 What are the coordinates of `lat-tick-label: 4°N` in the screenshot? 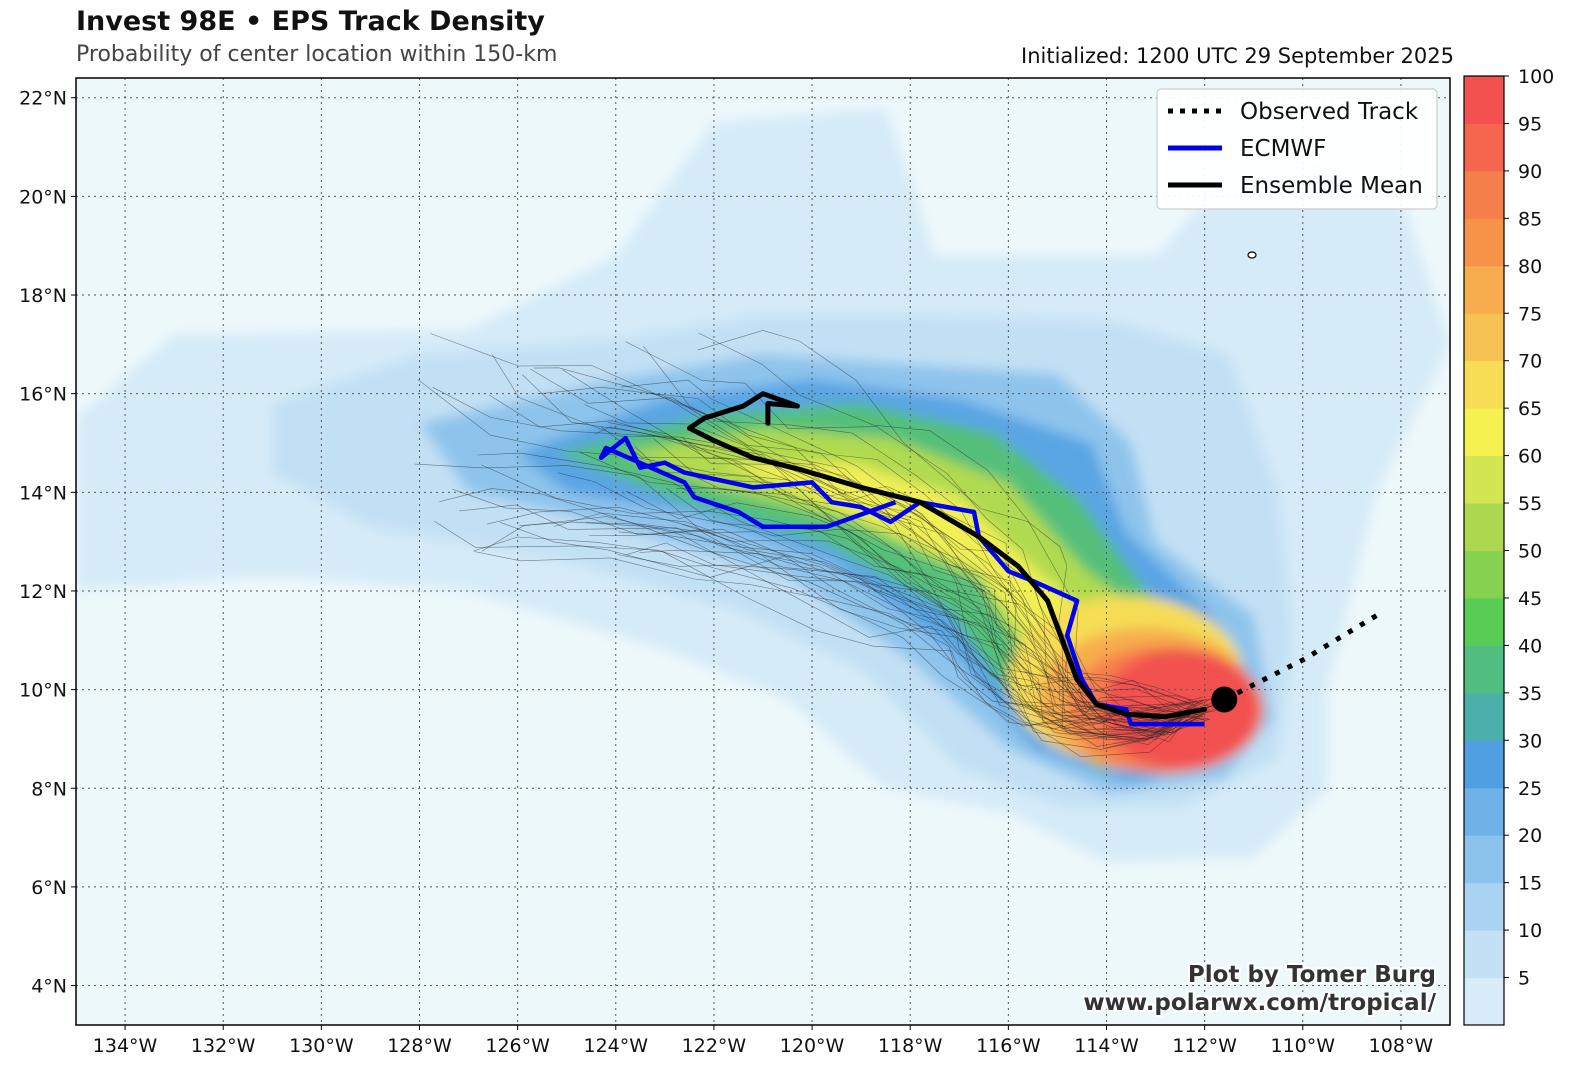 It's located at (49, 987).